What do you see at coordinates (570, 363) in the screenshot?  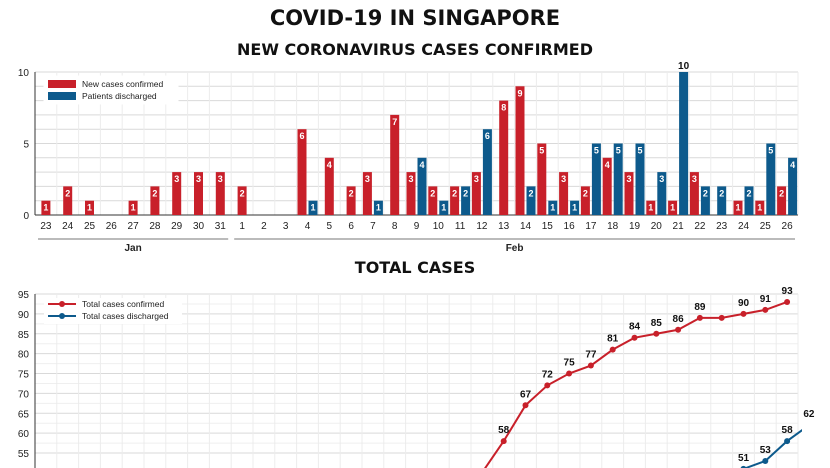 I see `point-label-confirmed: 75` at bounding box center [570, 363].